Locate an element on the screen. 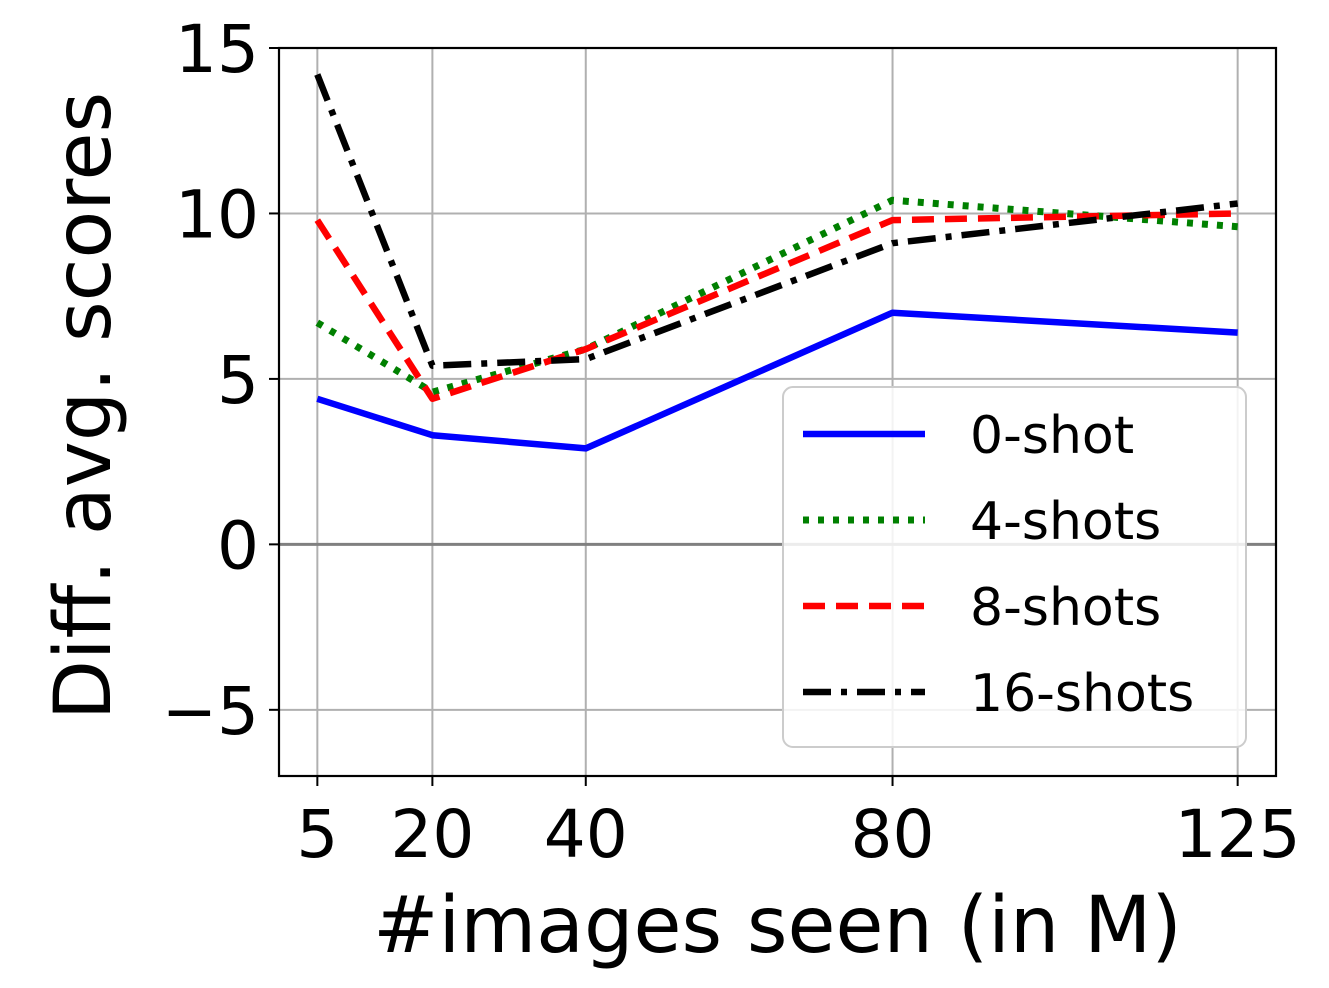 The height and width of the screenshot is (988, 1329). legend: 0-shot 4-shots 8-shots 16-shots is located at coordinates (1014, 567).